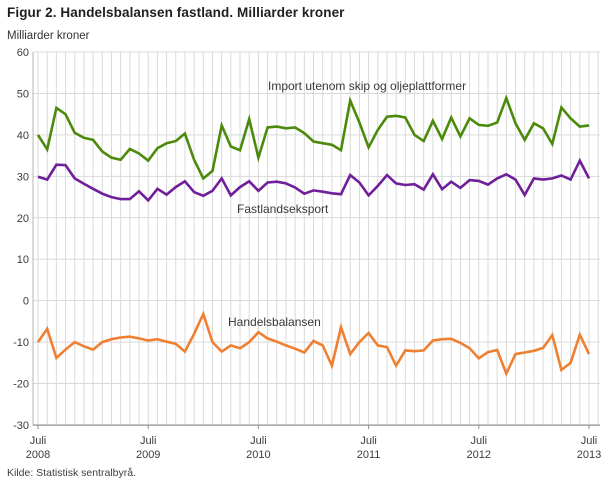  Describe the element at coordinates (479, 455) in the screenshot. I see `x-tick-label-year: 2012` at that location.